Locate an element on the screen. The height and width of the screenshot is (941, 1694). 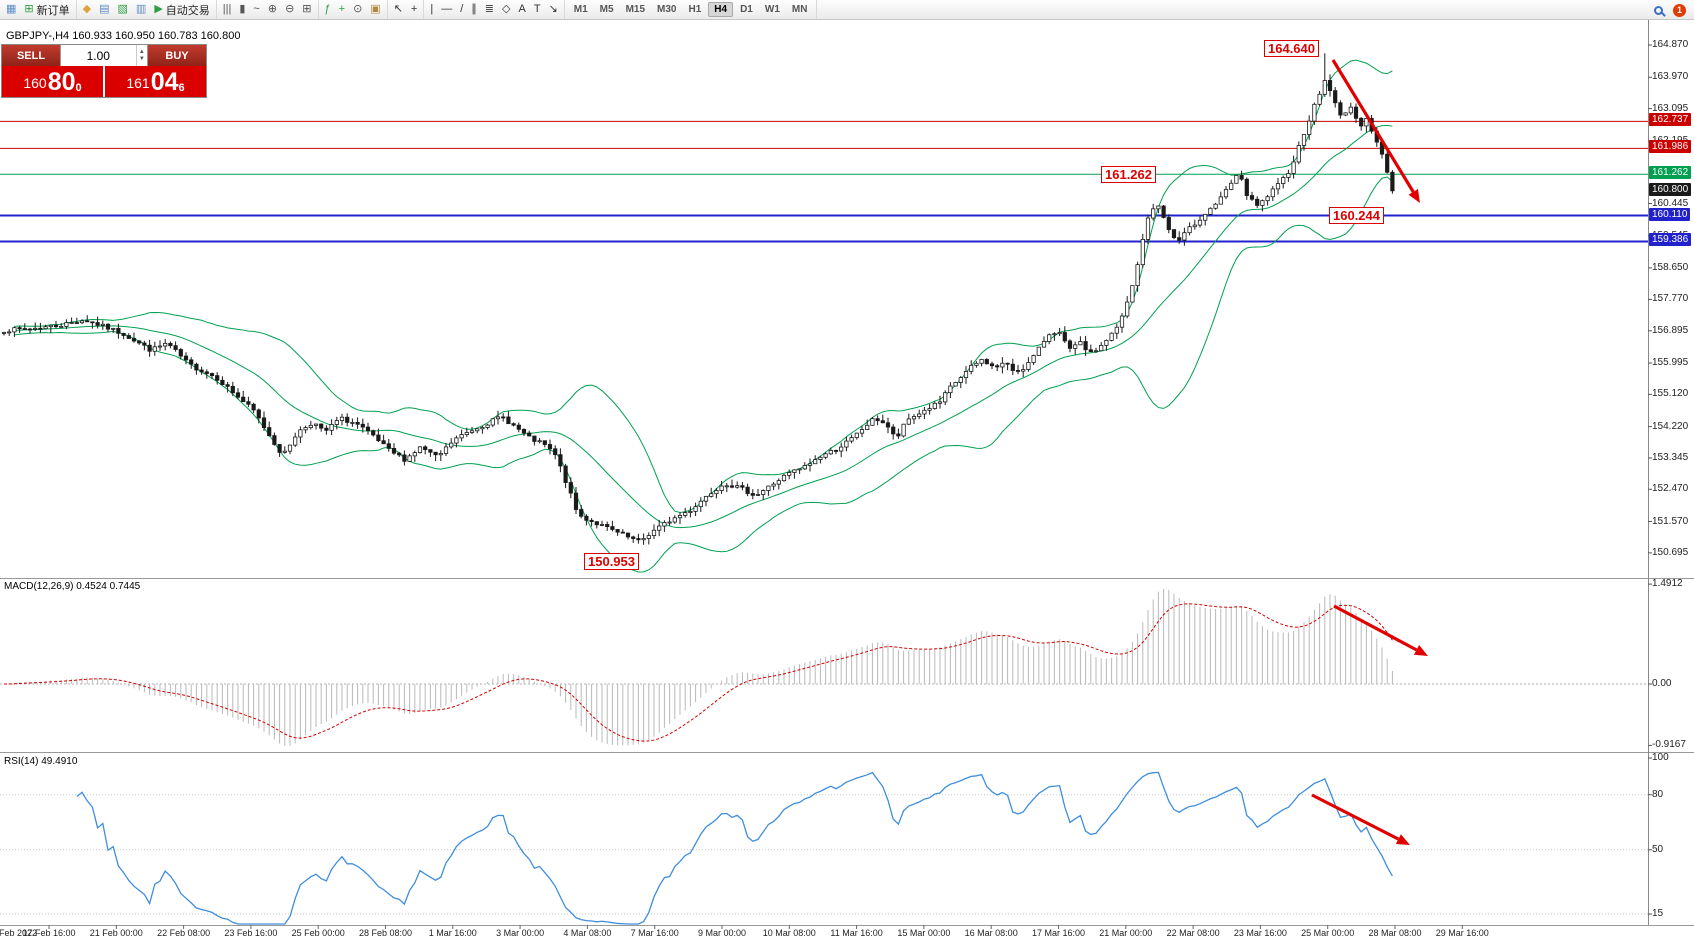
timeframe-m30-button: M30 is located at coordinates (667, 9).